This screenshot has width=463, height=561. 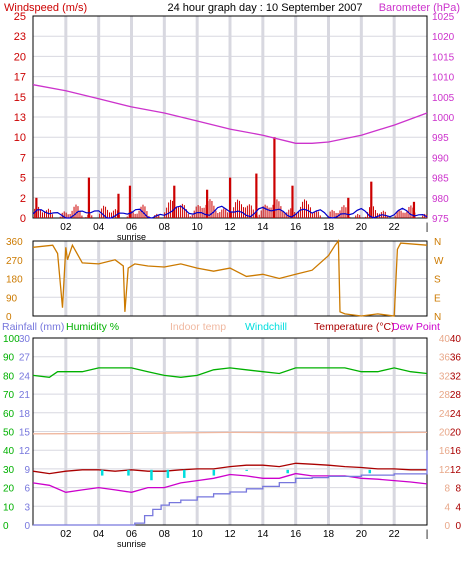 I want to click on p3-ytick-indoor-8: 32, so click(x=445, y=376).